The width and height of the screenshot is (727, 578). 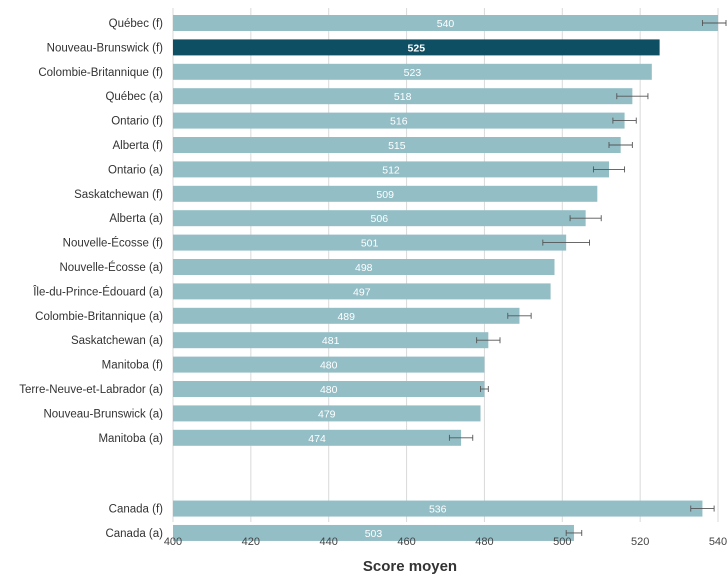 I want to click on data-label: 501, so click(x=370, y=244).